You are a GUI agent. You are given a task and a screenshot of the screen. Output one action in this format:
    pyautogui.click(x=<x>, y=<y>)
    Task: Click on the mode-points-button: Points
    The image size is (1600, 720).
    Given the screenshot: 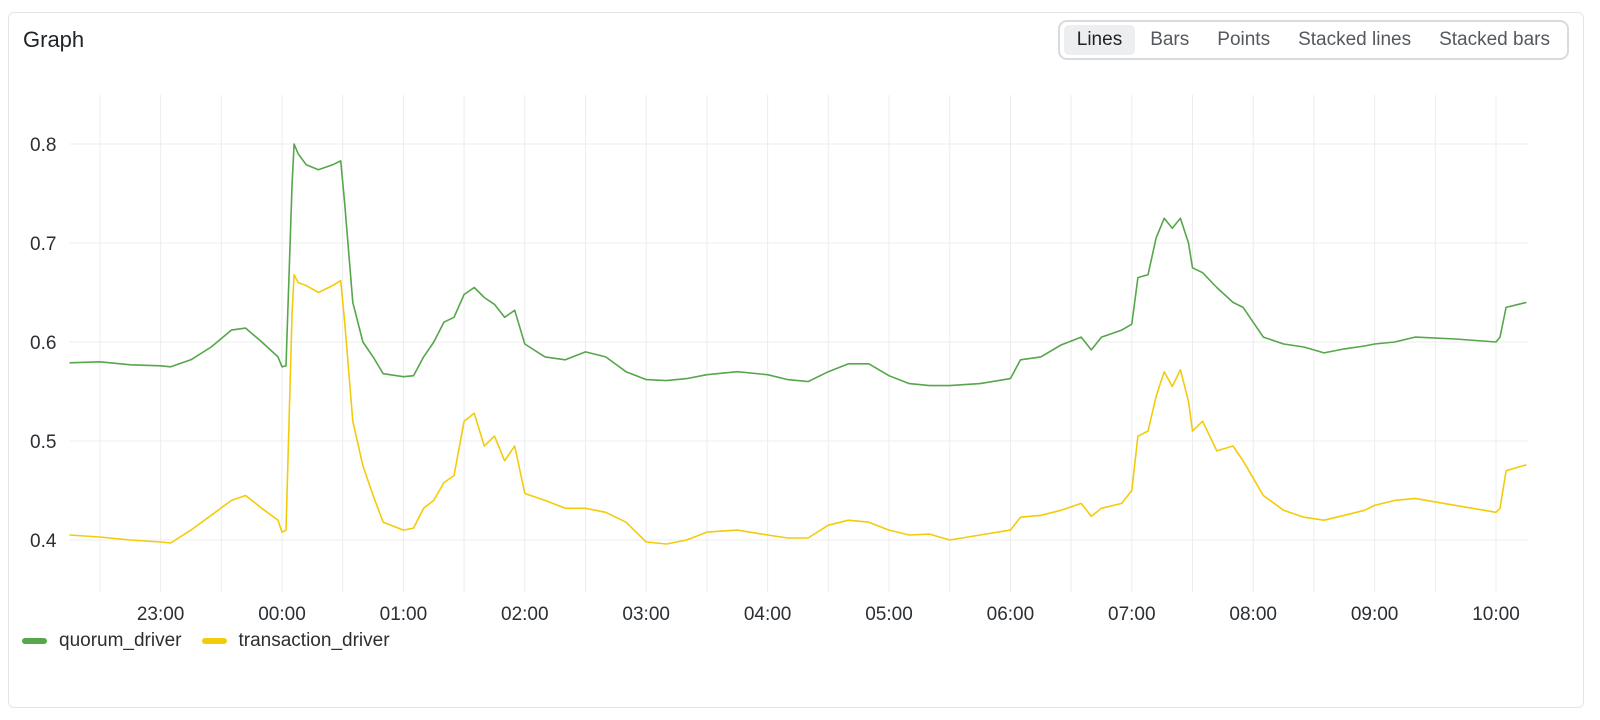 What is the action you would take?
    pyautogui.click(x=1244, y=39)
    